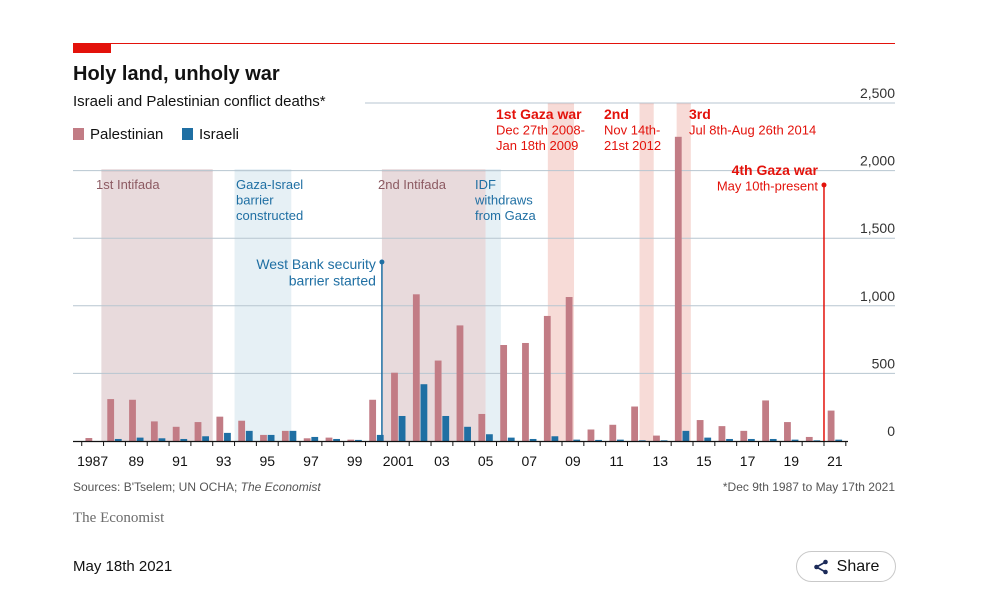  I want to click on palestinian-bar-1998, so click(329, 439).